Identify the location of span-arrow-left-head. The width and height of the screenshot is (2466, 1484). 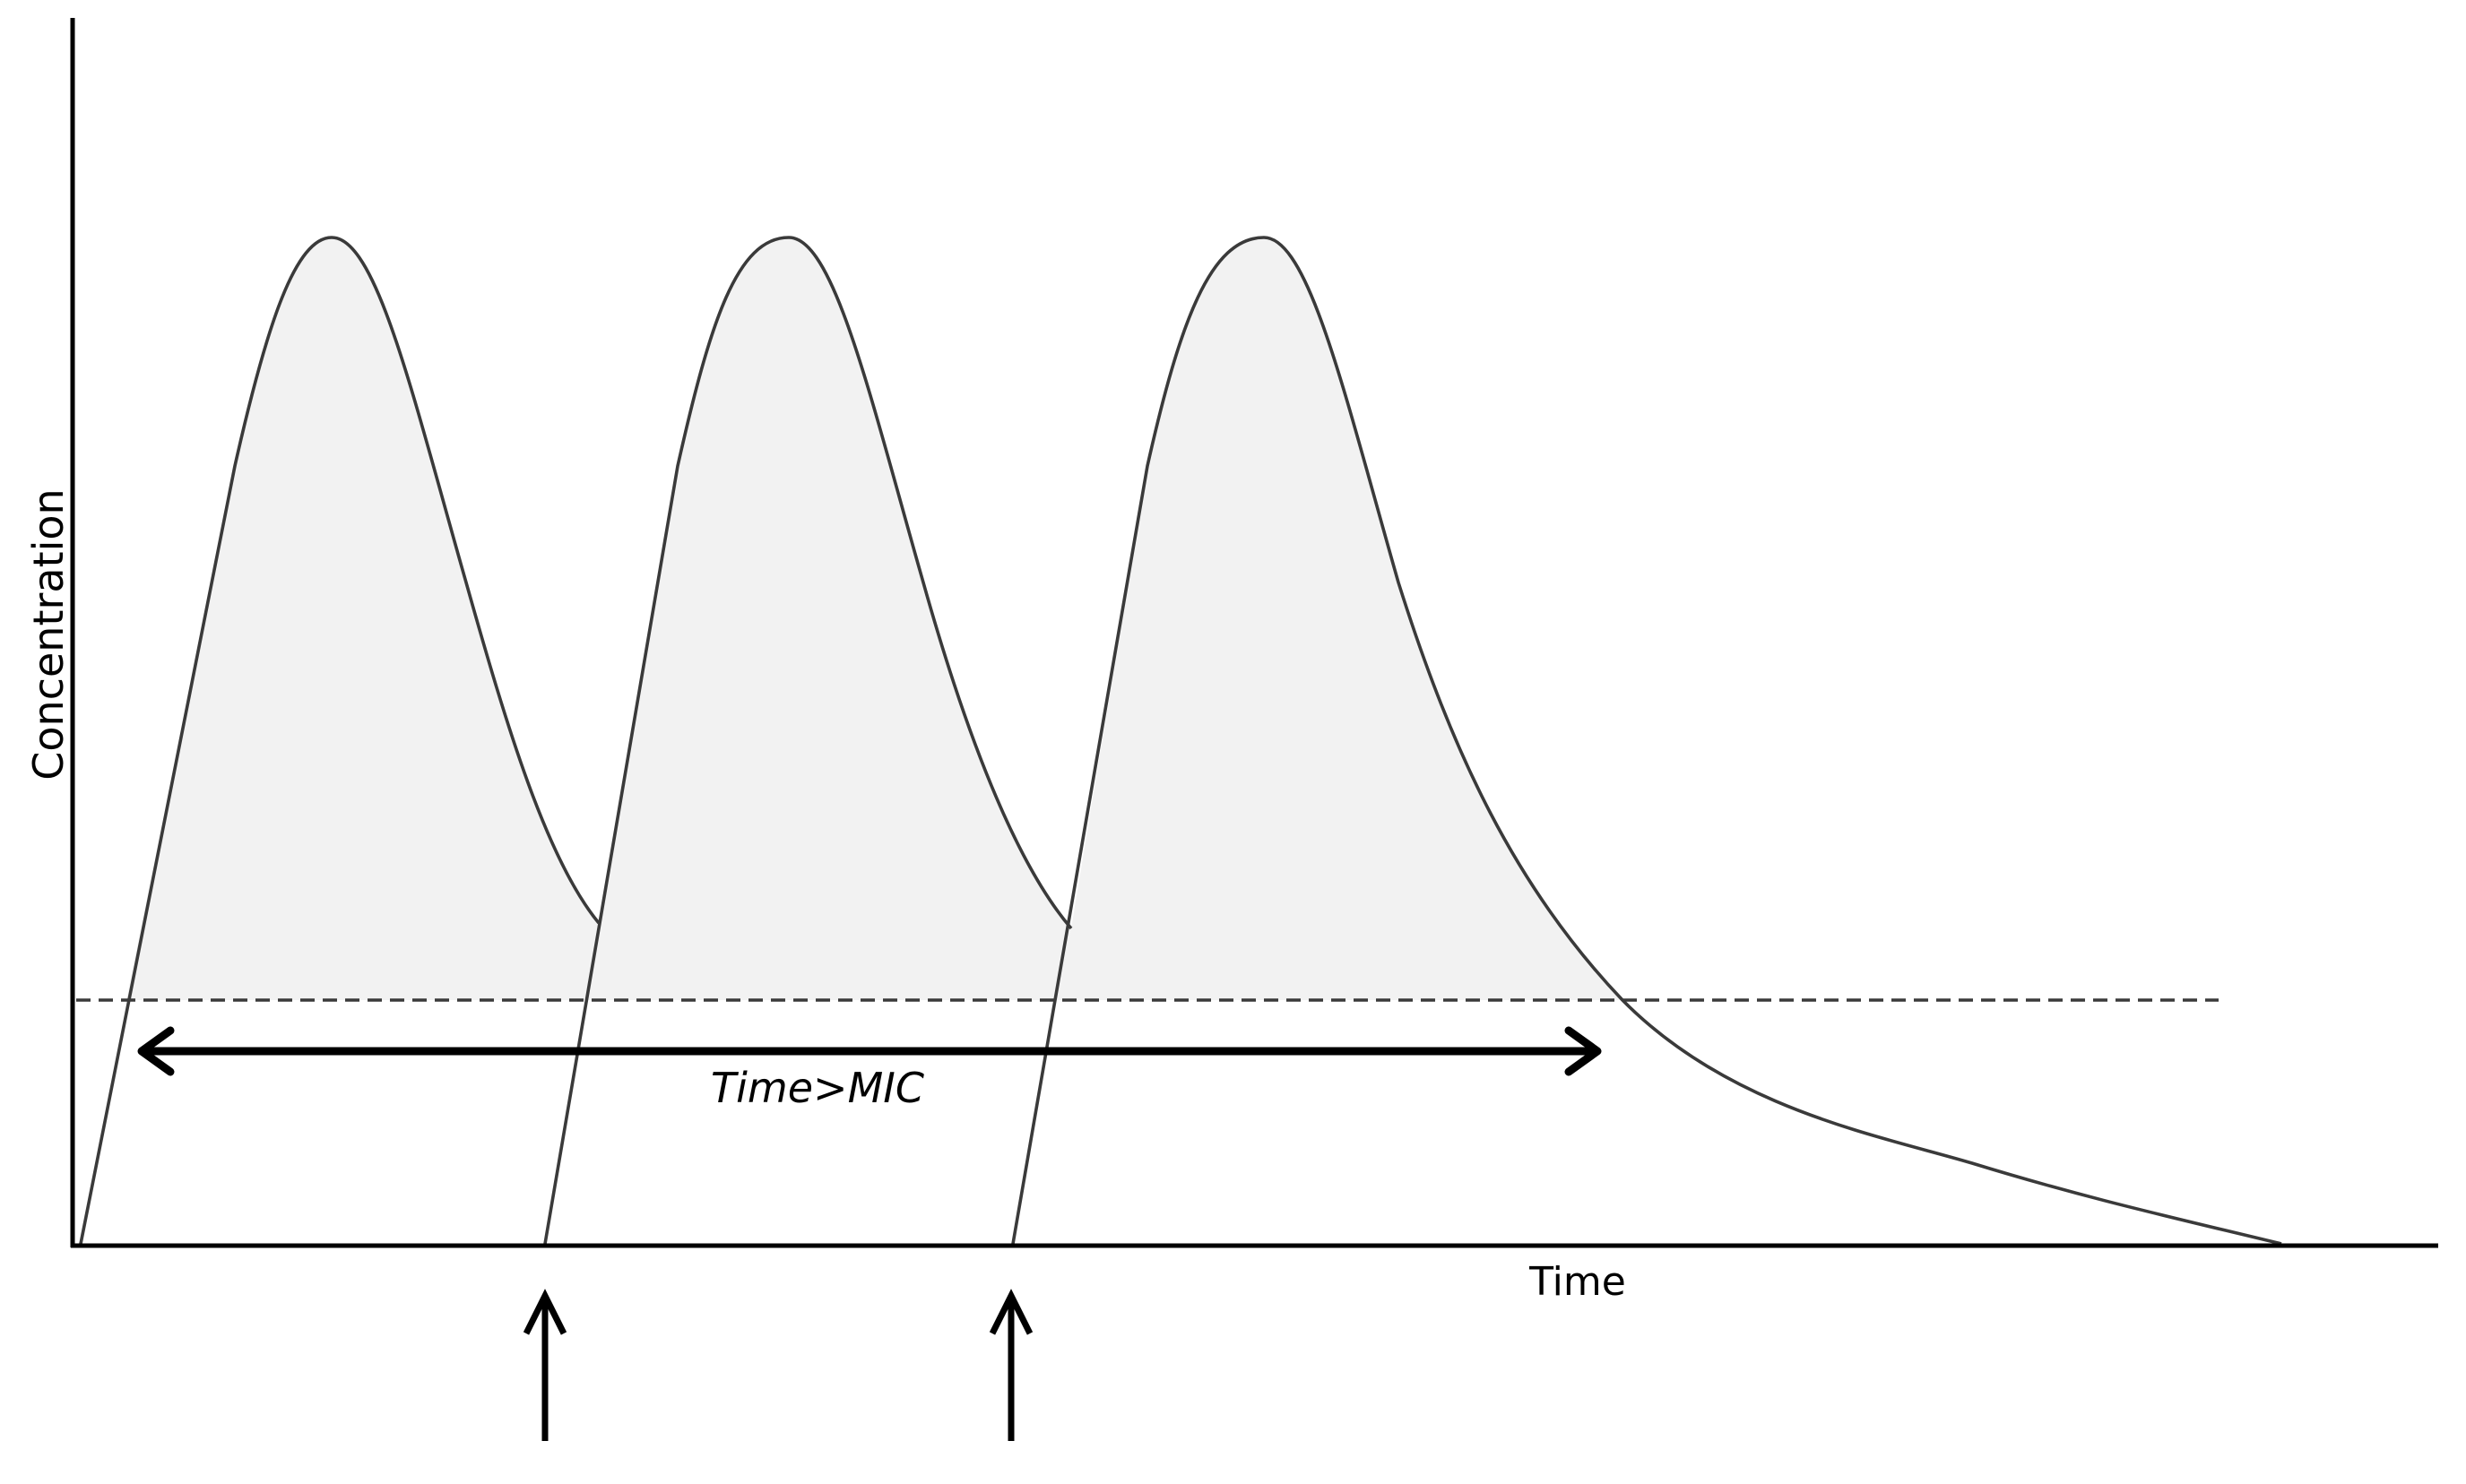
(156, 1051).